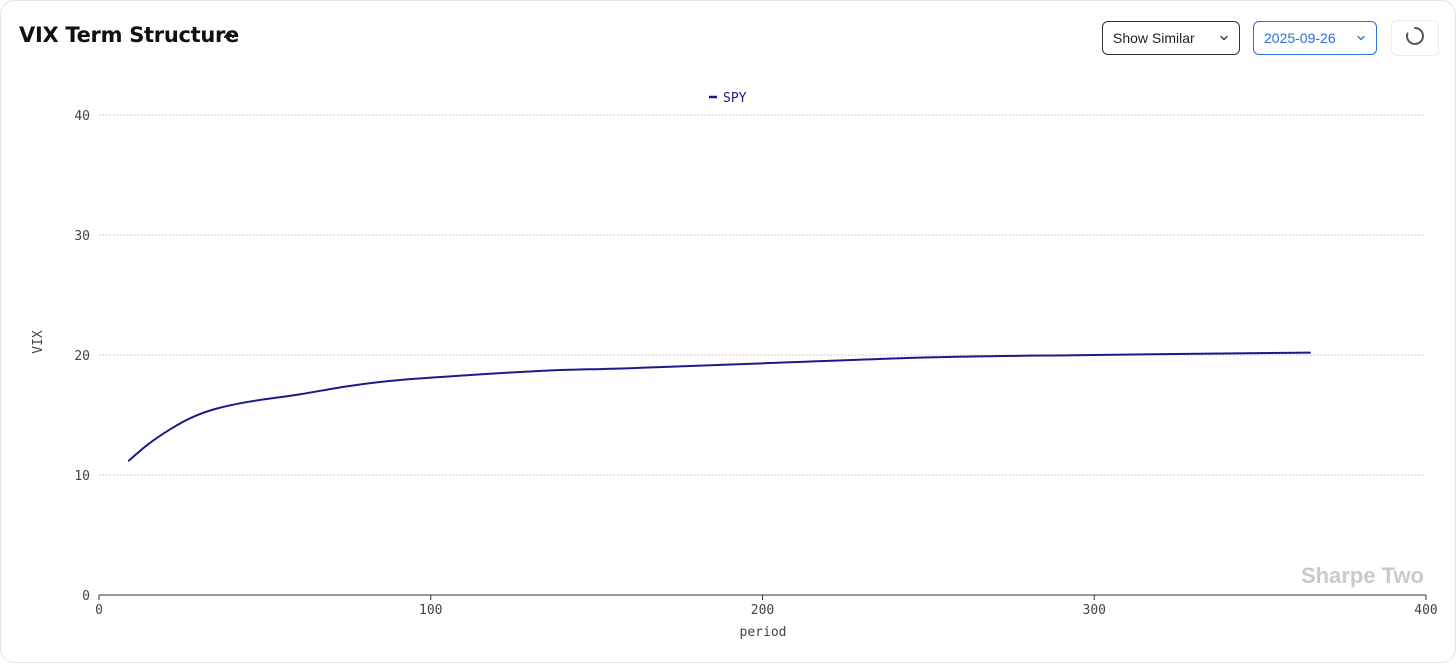 This screenshot has width=1456, height=664. Describe the element at coordinates (762, 610) in the screenshot. I see `x-tick-label: 200` at that location.